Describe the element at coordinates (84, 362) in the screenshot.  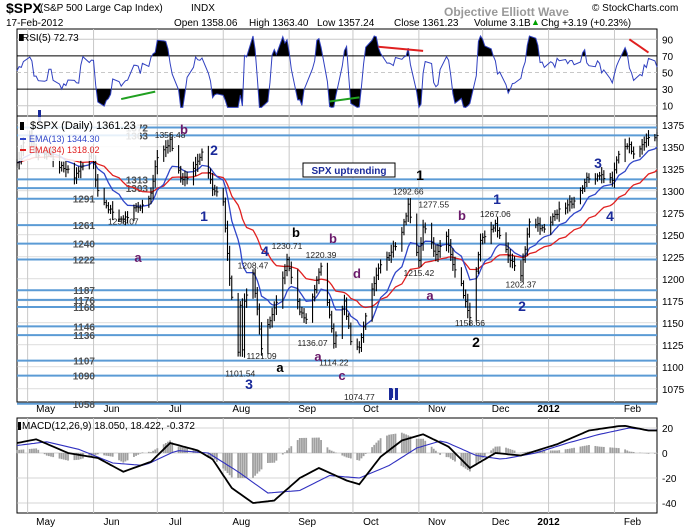
I see `fib-level-label: 1107` at that location.